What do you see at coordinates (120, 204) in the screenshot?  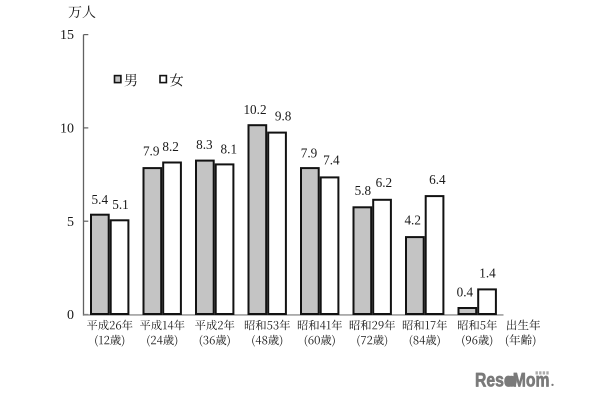 I see `svg-text: 5.1` at bounding box center [120, 204].